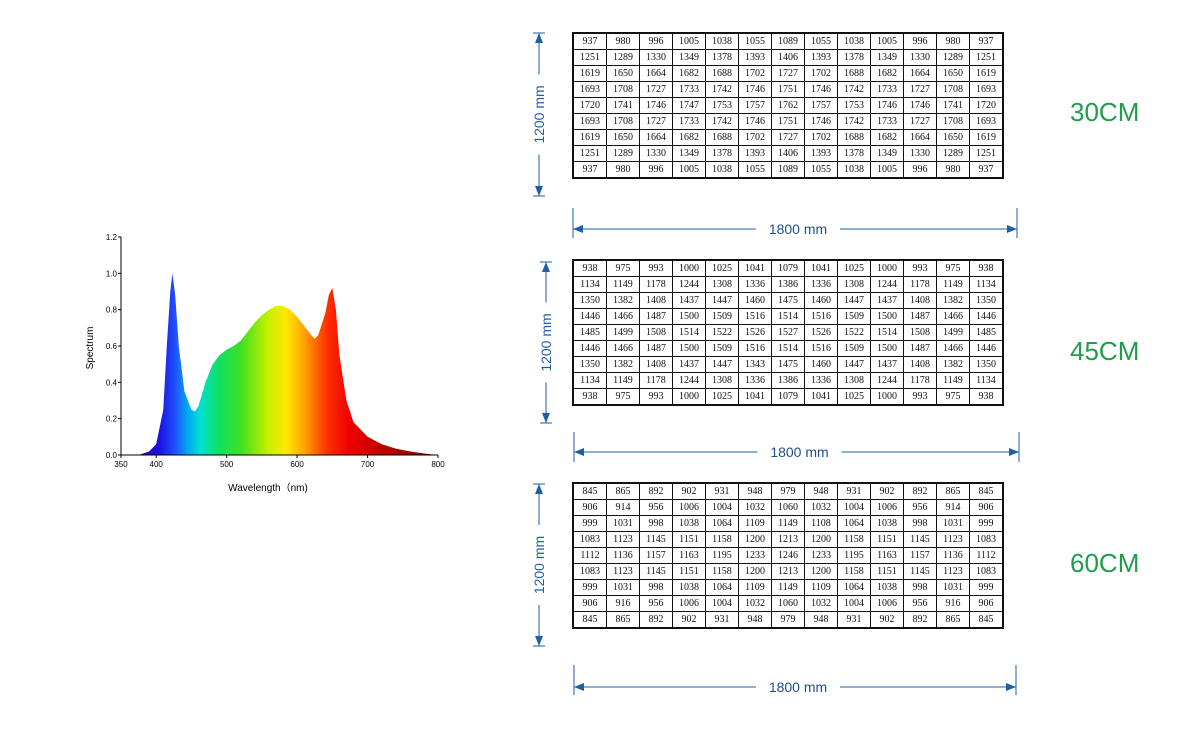 Image resolution: width=1200 pixels, height=734 pixels. I want to click on table-cell: 1619, so click(986, 137).